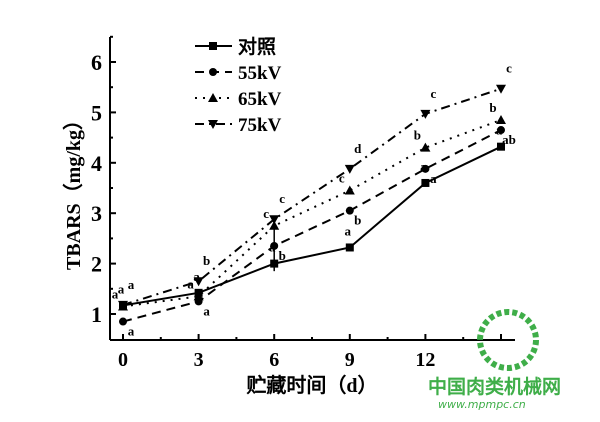 The width and height of the screenshot is (600, 422). What do you see at coordinates (96, 314) in the screenshot?
I see `y-tick-label: 1` at bounding box center [96, 314].